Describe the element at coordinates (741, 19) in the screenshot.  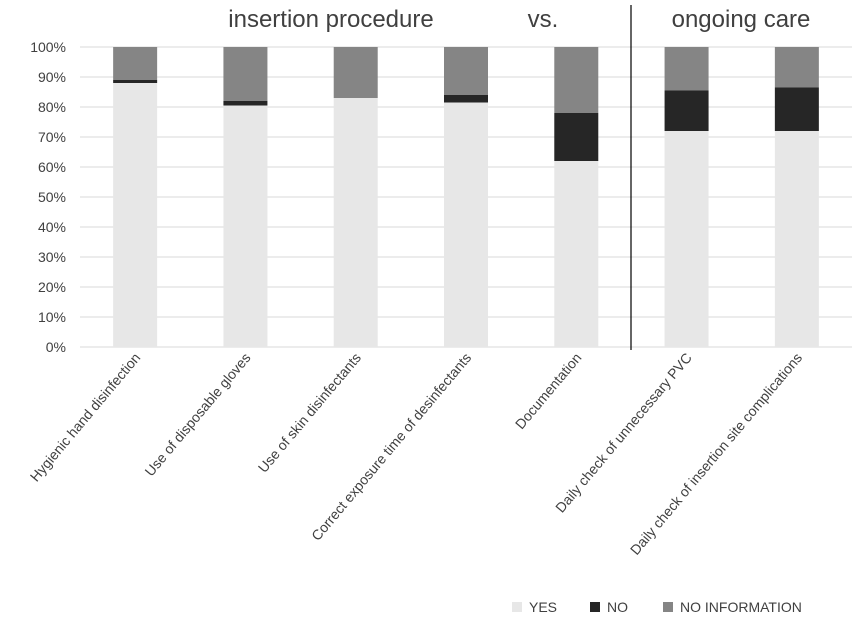
I see `header-label-ongoing-care: ongoing care` at that location.